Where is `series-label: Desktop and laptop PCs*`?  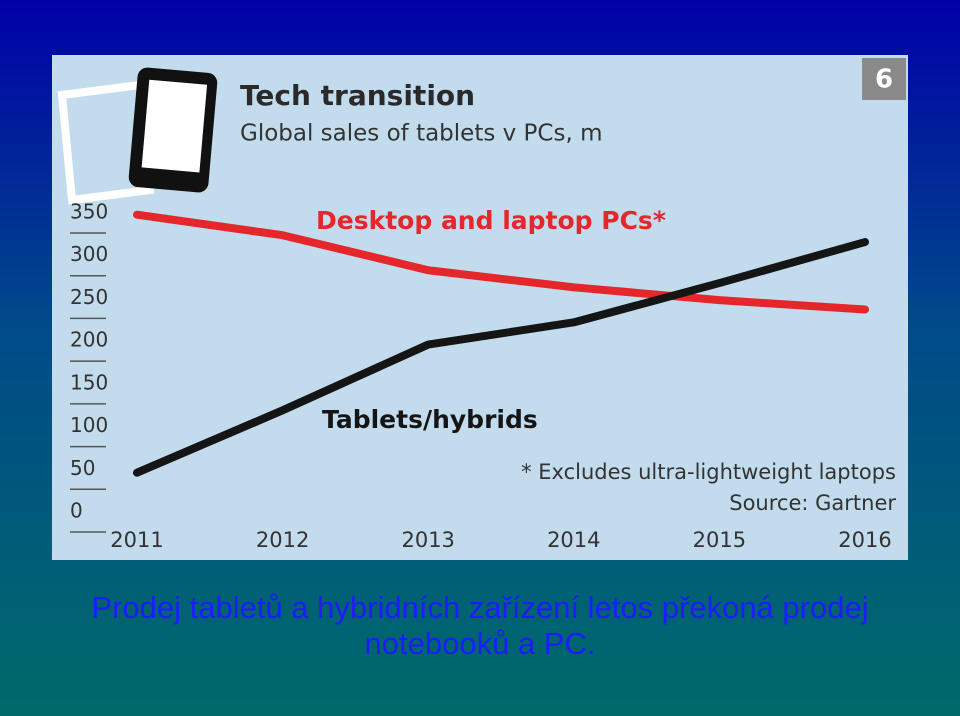
series-label: Desktop and laptop PCs* is located at coordinates (491, 220).